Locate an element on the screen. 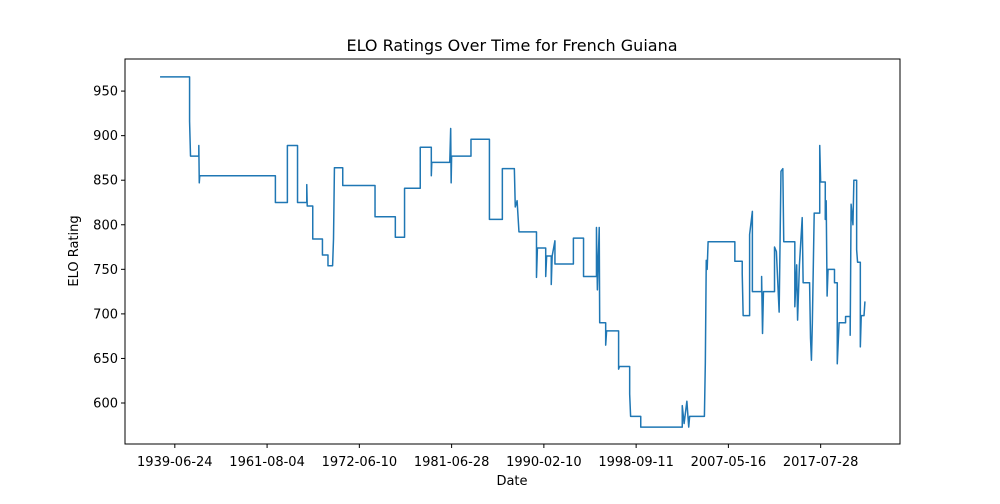 The width and height of the screenshot is (1000, 504). x-tick-label: 1981-06-28 is located at coordinates (452, 462).